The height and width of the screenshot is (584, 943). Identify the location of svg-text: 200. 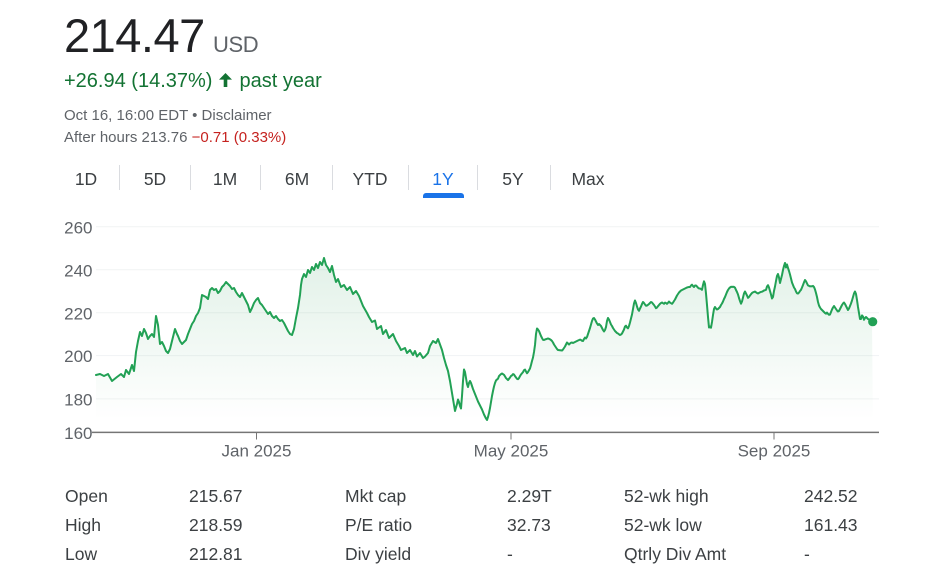
(78, 356).